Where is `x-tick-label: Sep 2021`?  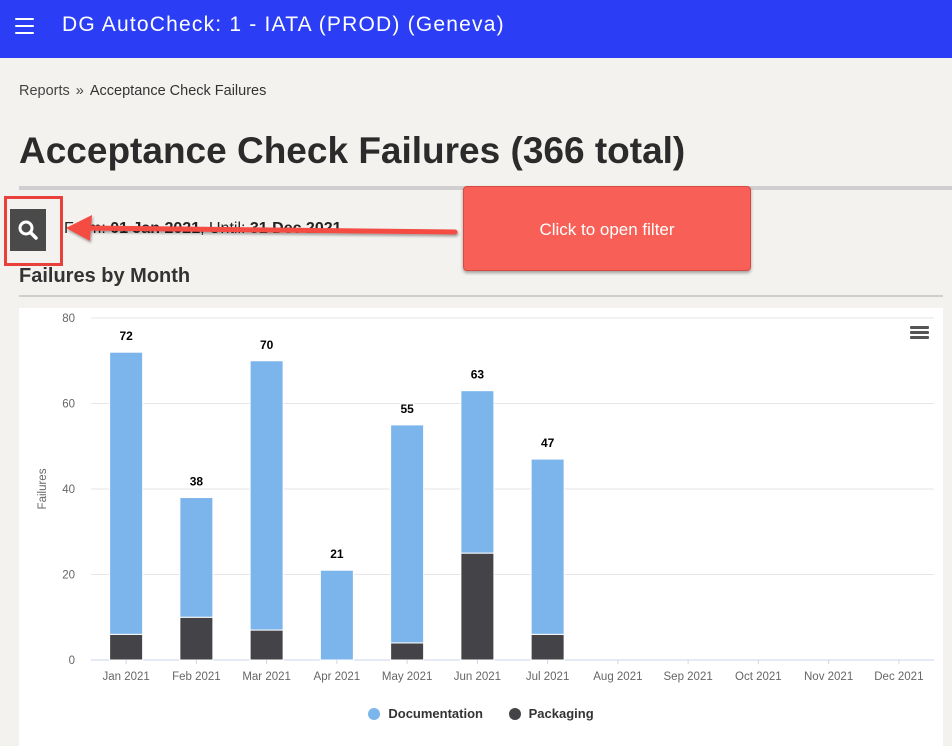 x-tick-label: Sep 2021 is located at coordinates (688, 677).